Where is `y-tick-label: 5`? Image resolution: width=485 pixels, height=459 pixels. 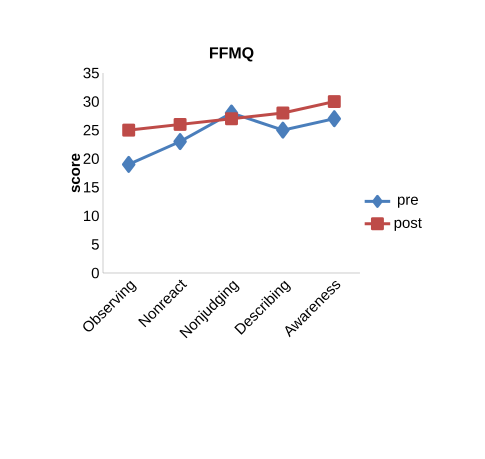 y-tick-label: 5 is located at coordinates (95, 244).